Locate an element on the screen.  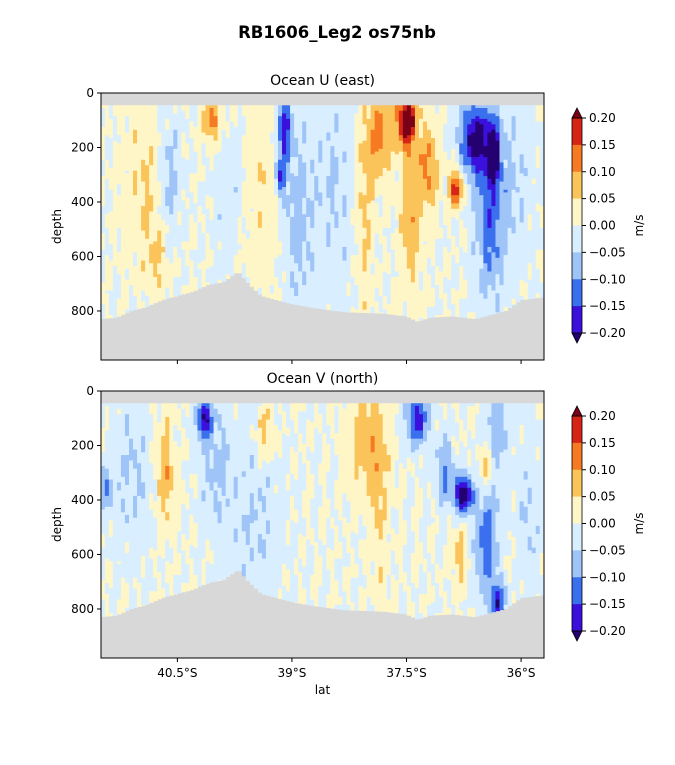
panel-title-u: Ocean U (east) is located at coordinates (322, 81).